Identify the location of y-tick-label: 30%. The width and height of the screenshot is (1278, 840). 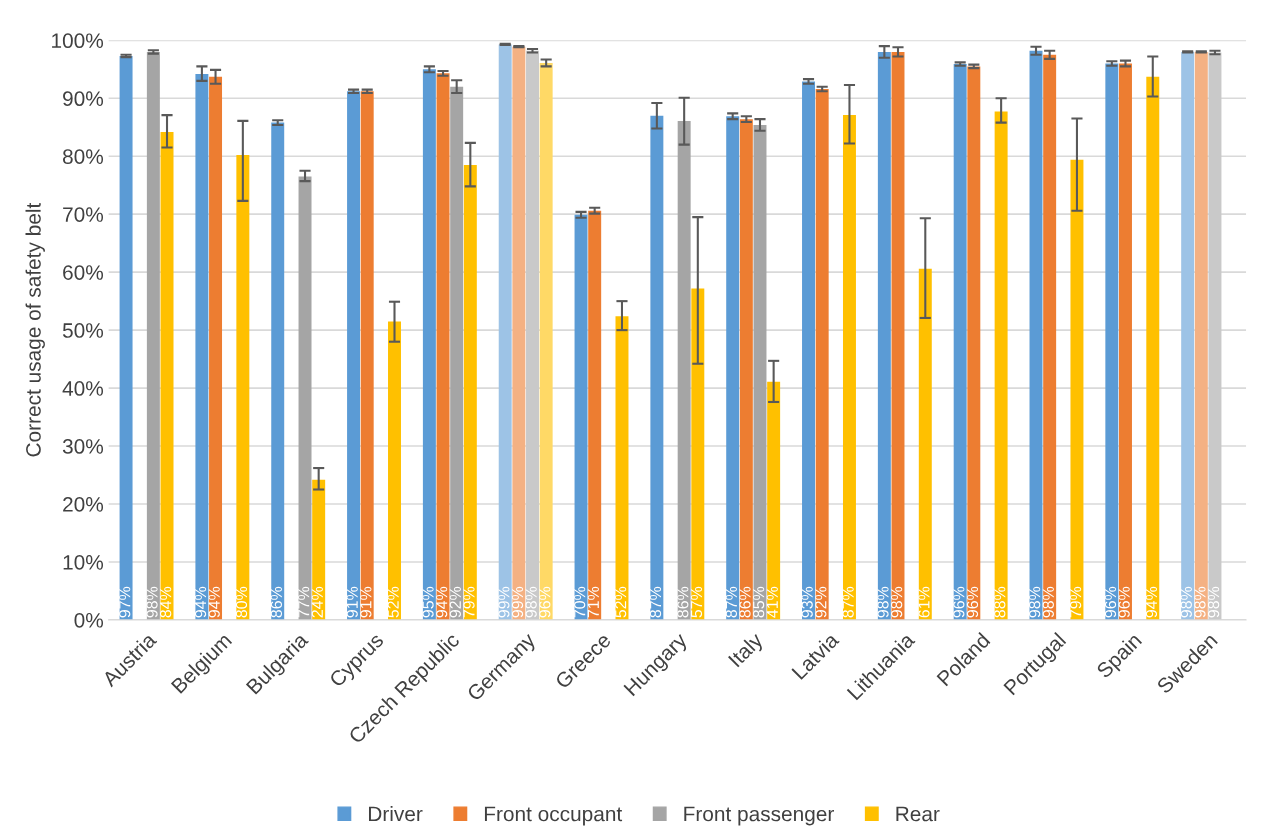
(83, 446).